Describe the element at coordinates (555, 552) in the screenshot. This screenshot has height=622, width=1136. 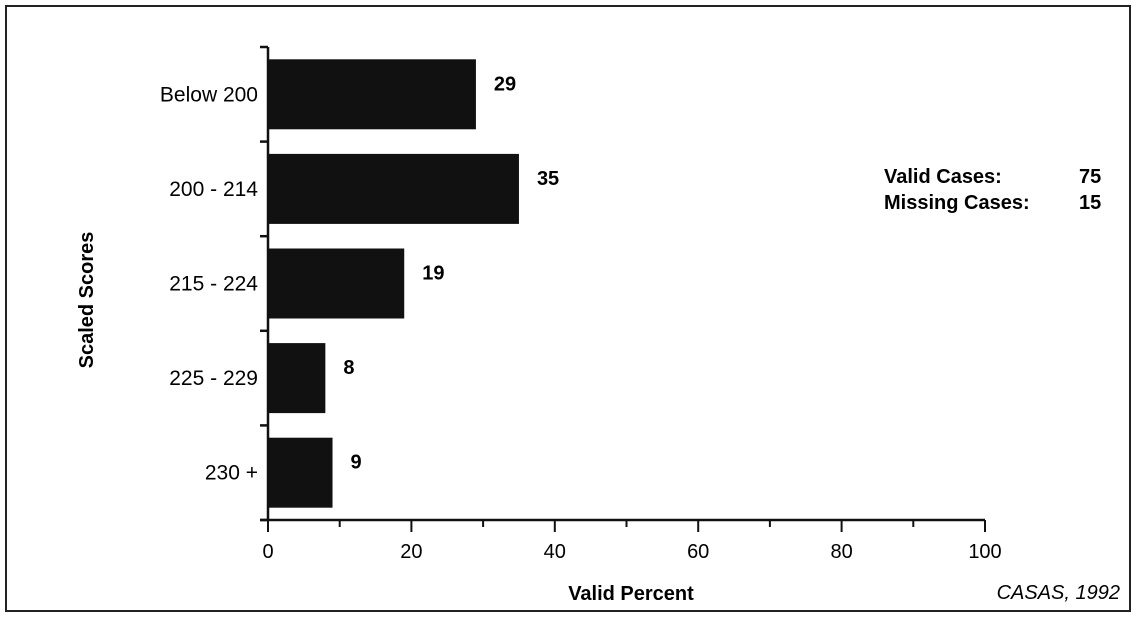
I see `x-tick-label: 40` at that location.